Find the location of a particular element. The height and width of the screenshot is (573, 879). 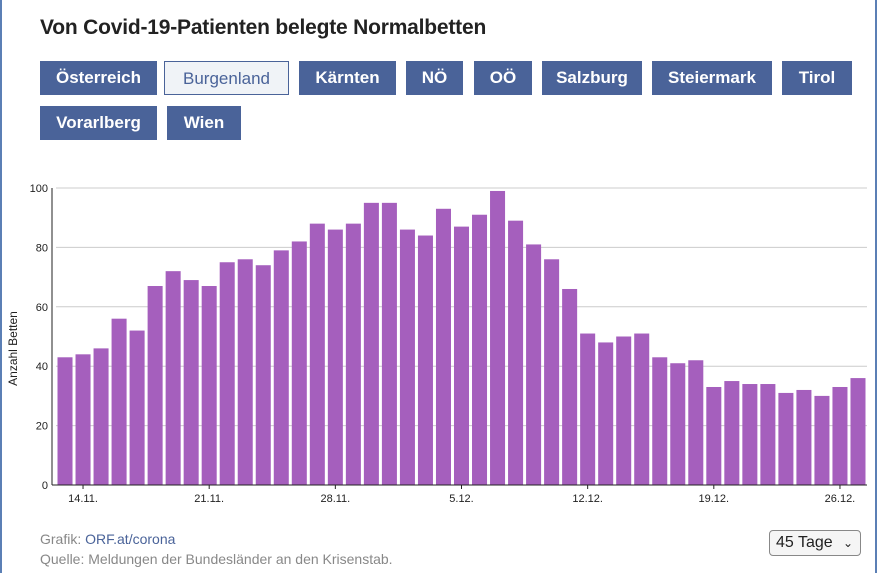

region-button-noe: NÖ is located at coordinates (434, 78).